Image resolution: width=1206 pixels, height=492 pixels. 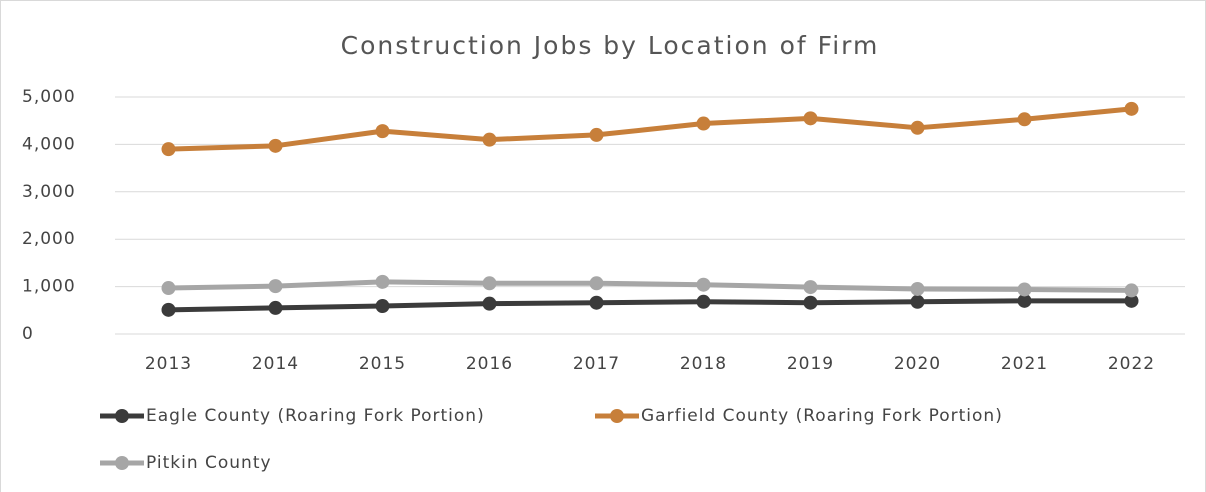 I want to click on x-tick-label: 2020, so click(x=917, y=364).